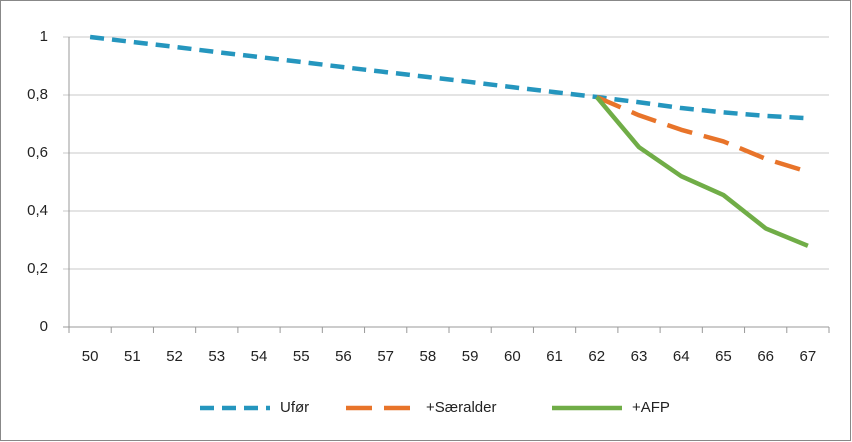 Image resolution: width=852 pixels, height=442 pixels. Describe the element at coordinates (301, 356) in the screenshot. I see `x-tick-label: 55` at that location.